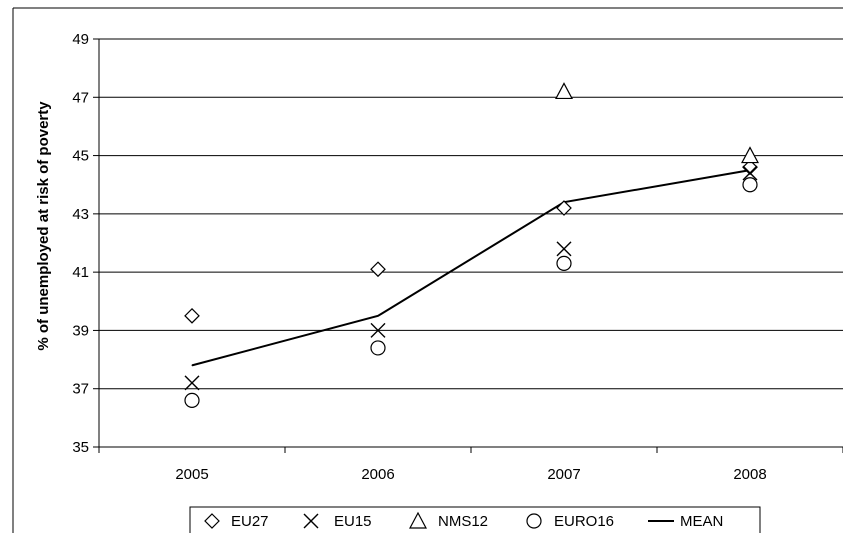 This screenshot has width=843, height=533. What do you see at coordinates (750, 185) in the screenshot?
I see `point-euro16-2008` at bounding box center [750, 185].